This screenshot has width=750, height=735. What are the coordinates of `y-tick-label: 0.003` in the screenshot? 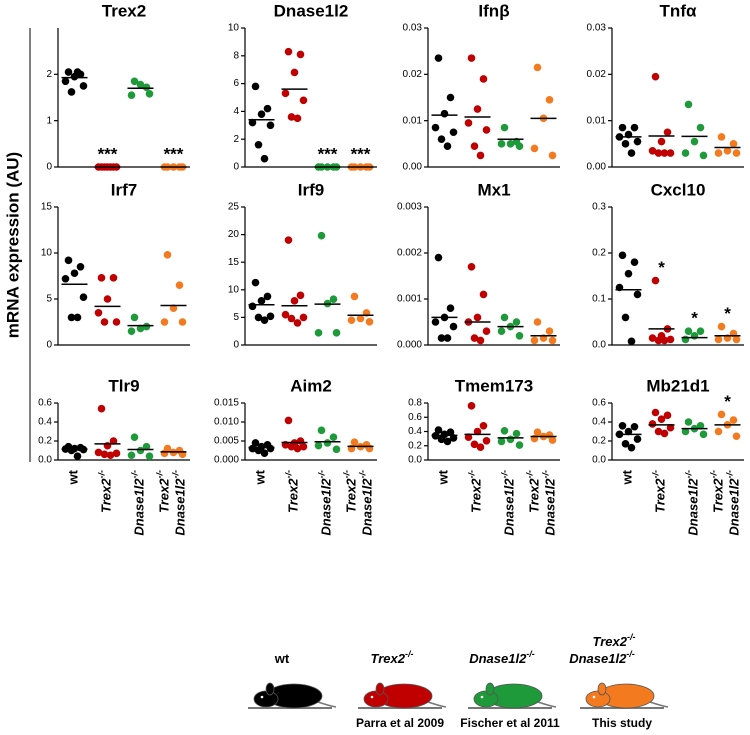 It's located at (409, 207).